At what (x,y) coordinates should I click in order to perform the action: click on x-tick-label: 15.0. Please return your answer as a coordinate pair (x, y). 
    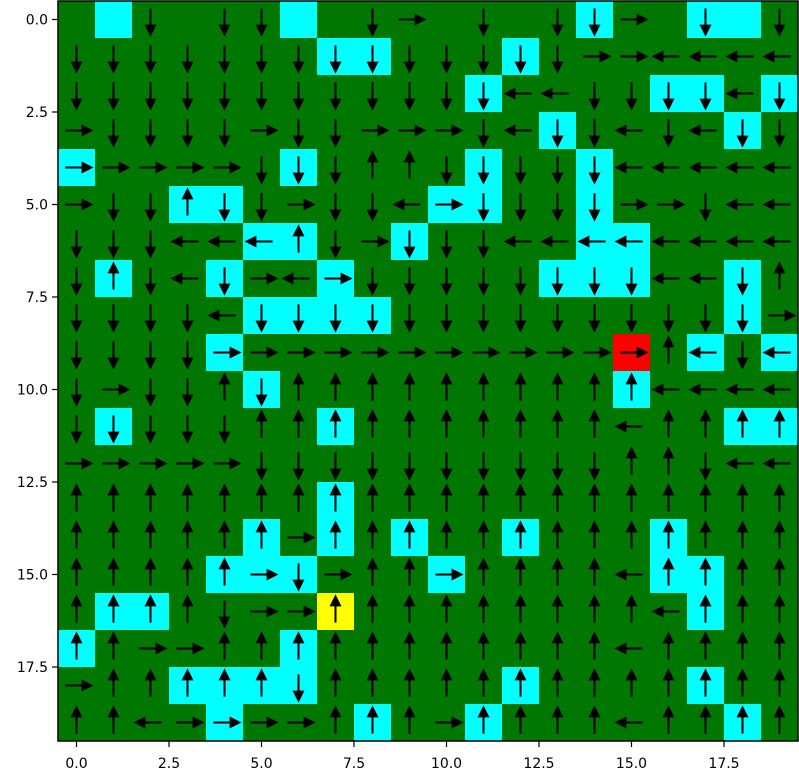
    Looking at the image, I should click on (631, 764).